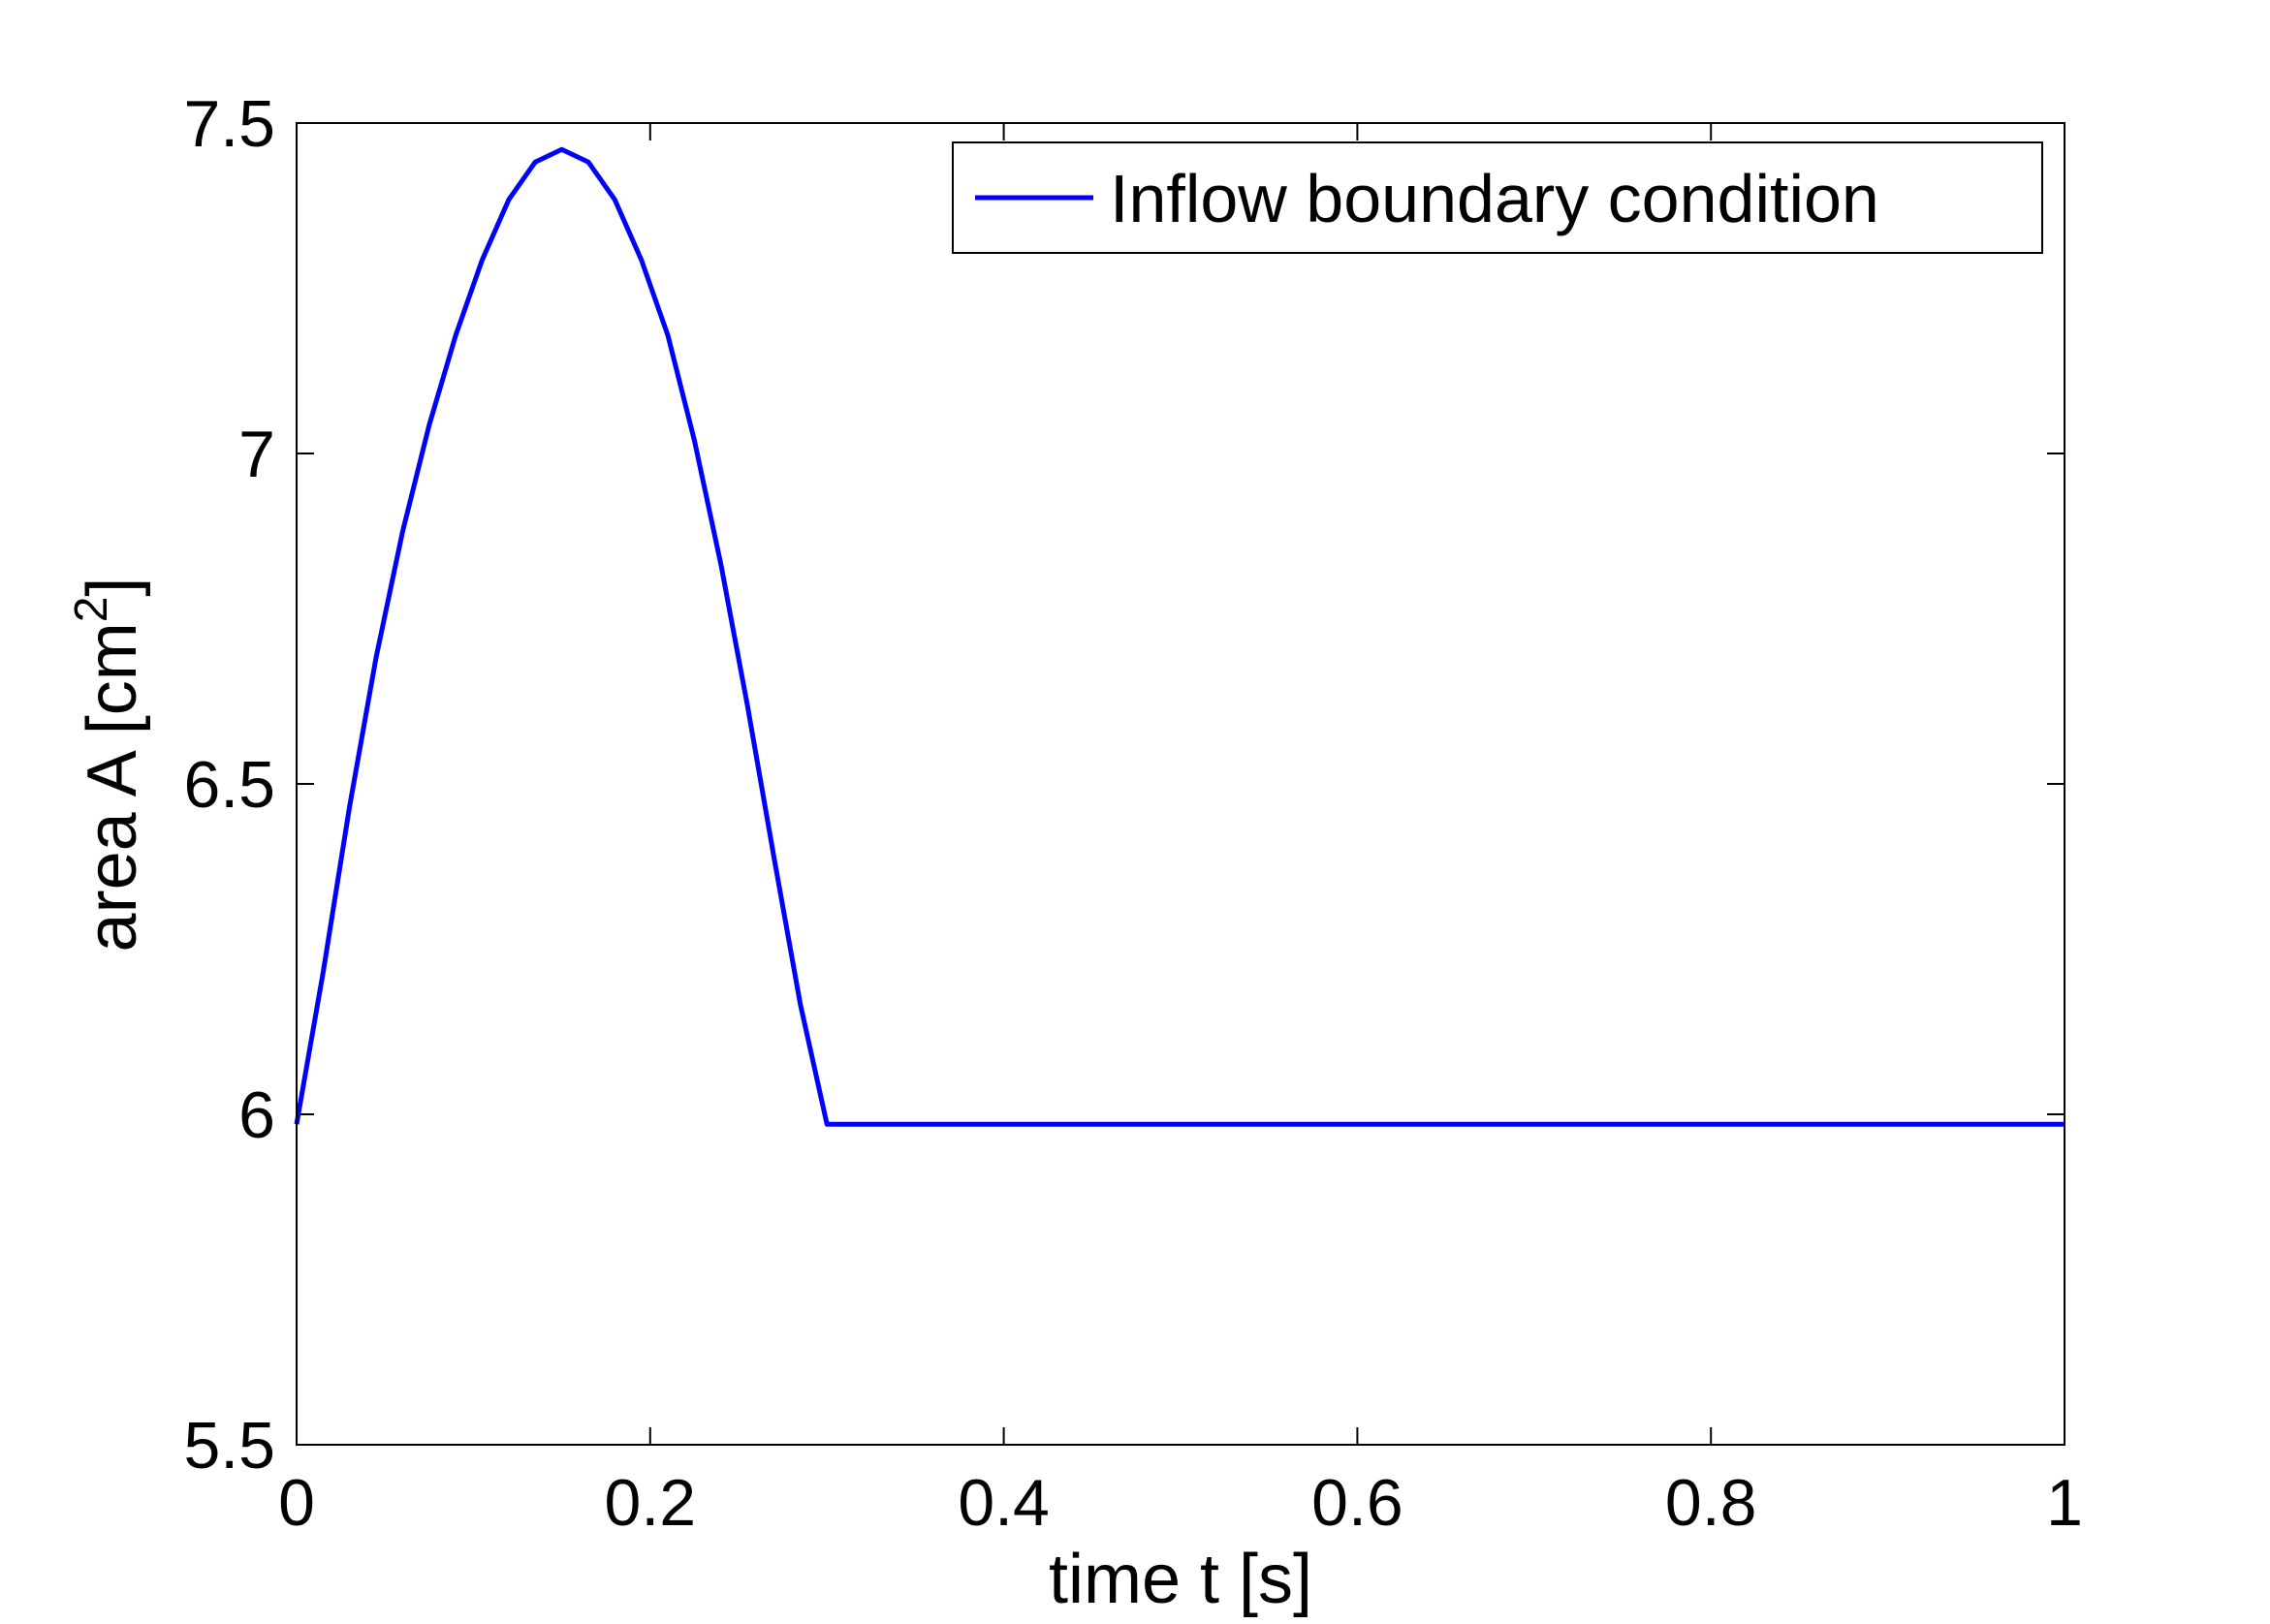 This screenshot has height=1624, width=2270. I want to click on x-tick-label: 1, so click(2064, 1503).